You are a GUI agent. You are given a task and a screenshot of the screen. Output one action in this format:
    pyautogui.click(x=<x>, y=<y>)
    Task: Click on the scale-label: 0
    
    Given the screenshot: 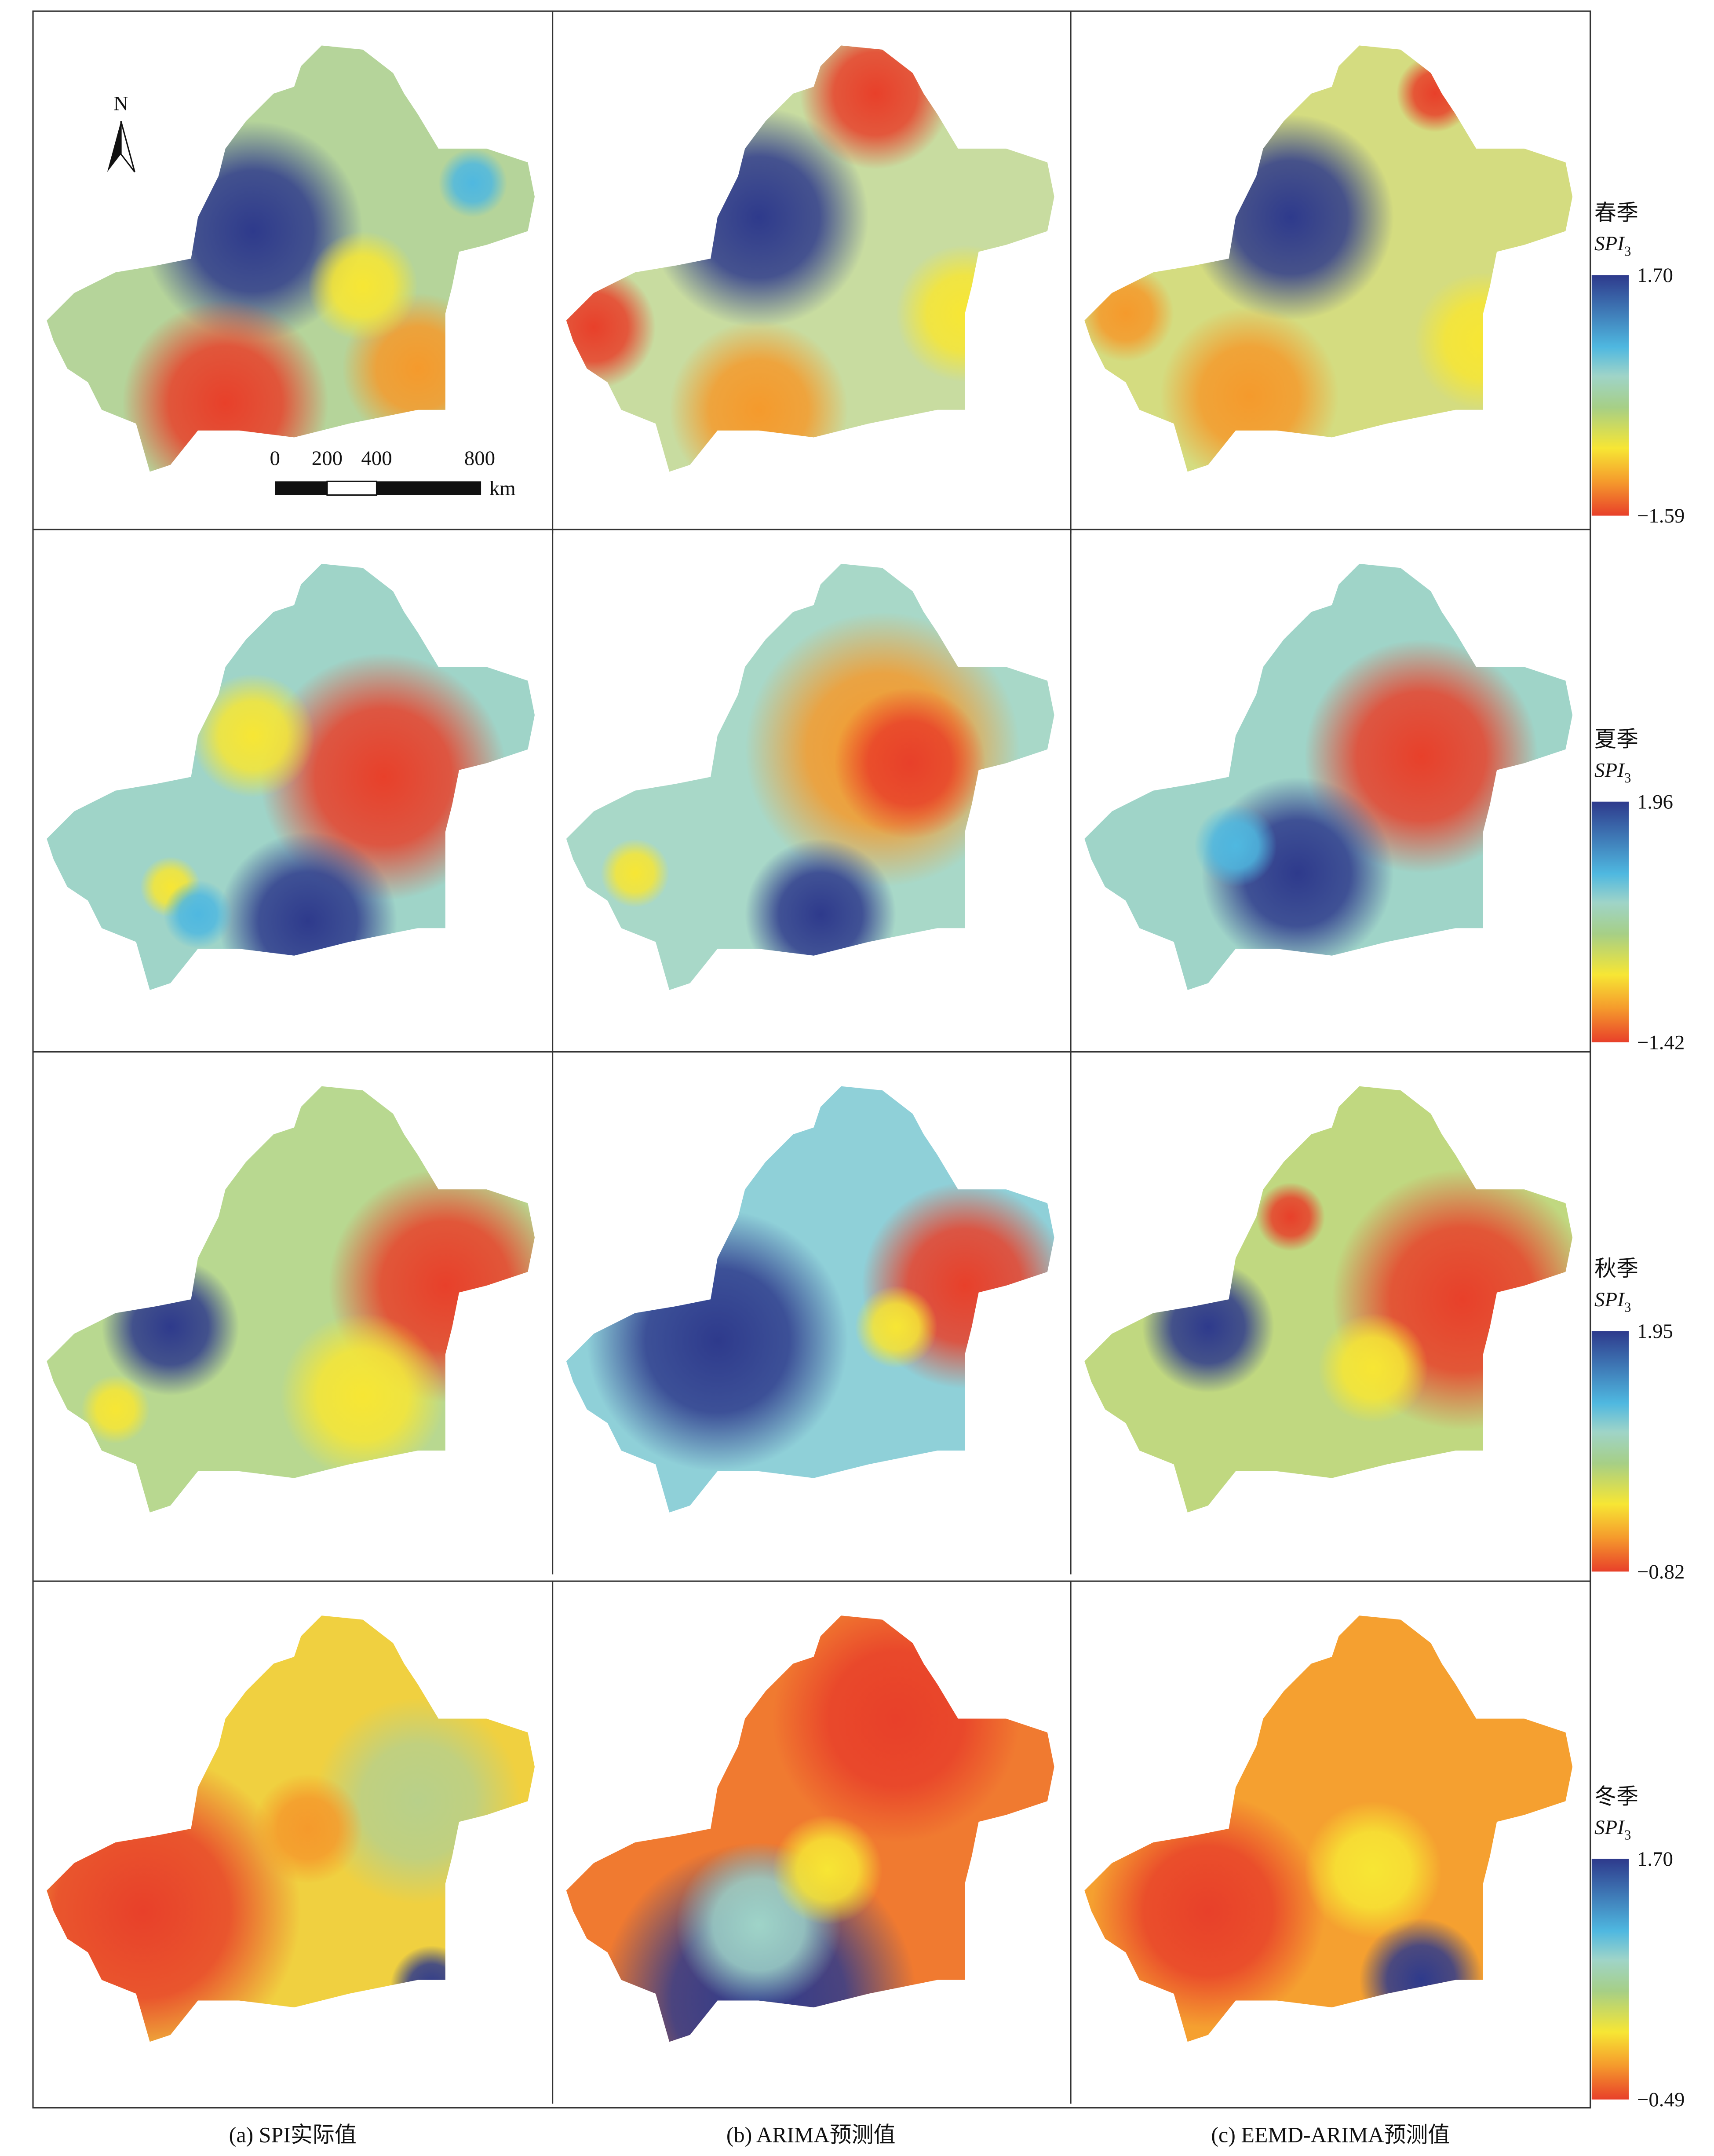 What is the action you would take?
    pyautogui.click(x=275, y=458)
    